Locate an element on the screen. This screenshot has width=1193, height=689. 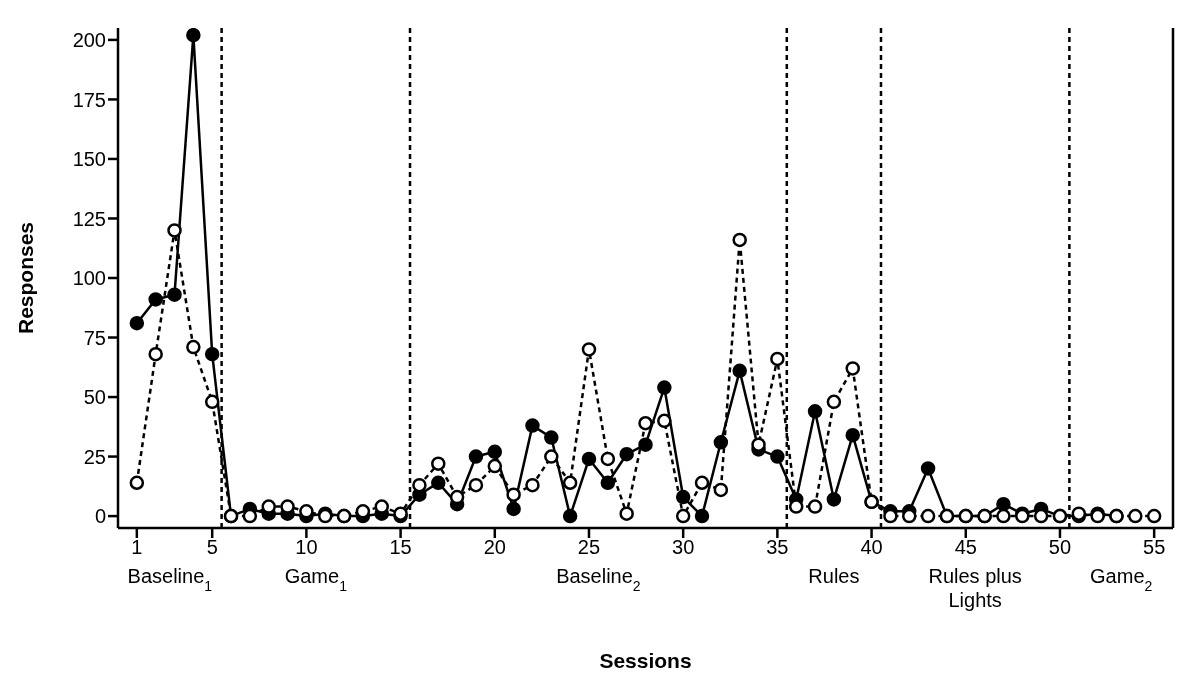
x-tick-label: 1 is located at coordinates (137, 547).